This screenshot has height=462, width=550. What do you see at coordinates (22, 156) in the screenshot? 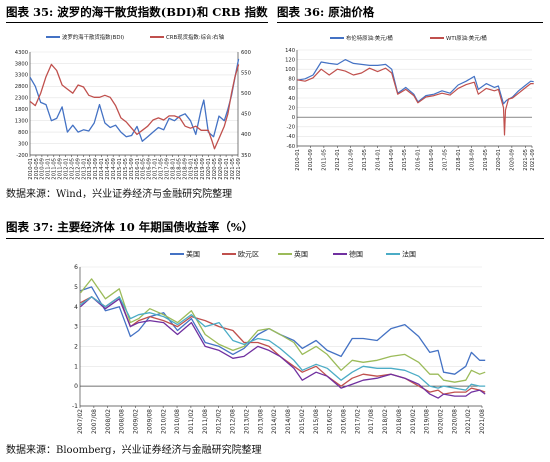
I see `y-tick-label: -200` at bounding box center [22, 156].